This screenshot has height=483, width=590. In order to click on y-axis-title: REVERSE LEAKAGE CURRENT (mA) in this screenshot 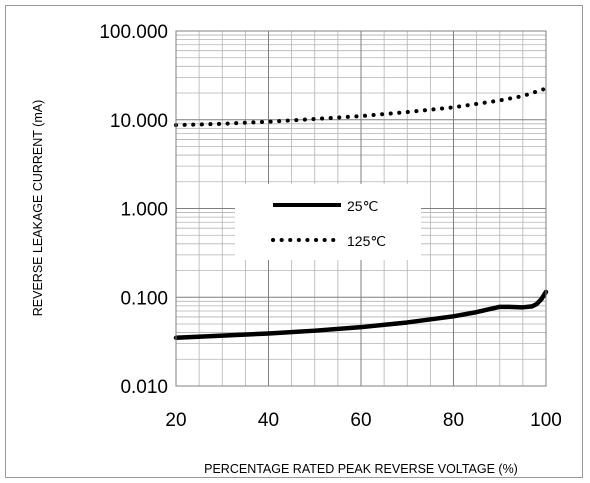, I will do `click(38, 208)`.